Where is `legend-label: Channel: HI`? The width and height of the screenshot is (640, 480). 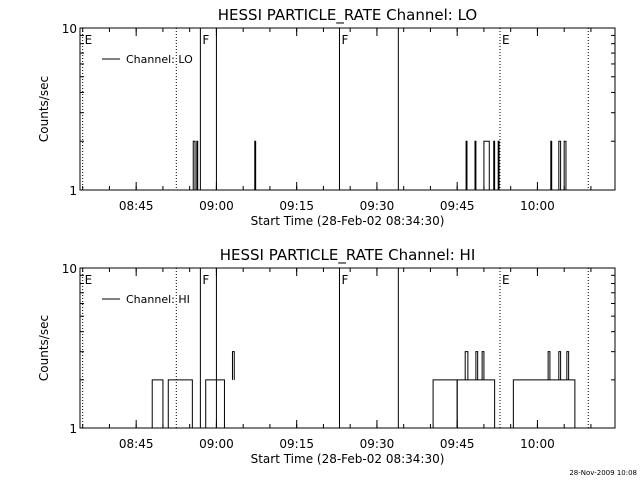 legend-label: Channel: HI is located at coordinates (158, 299).